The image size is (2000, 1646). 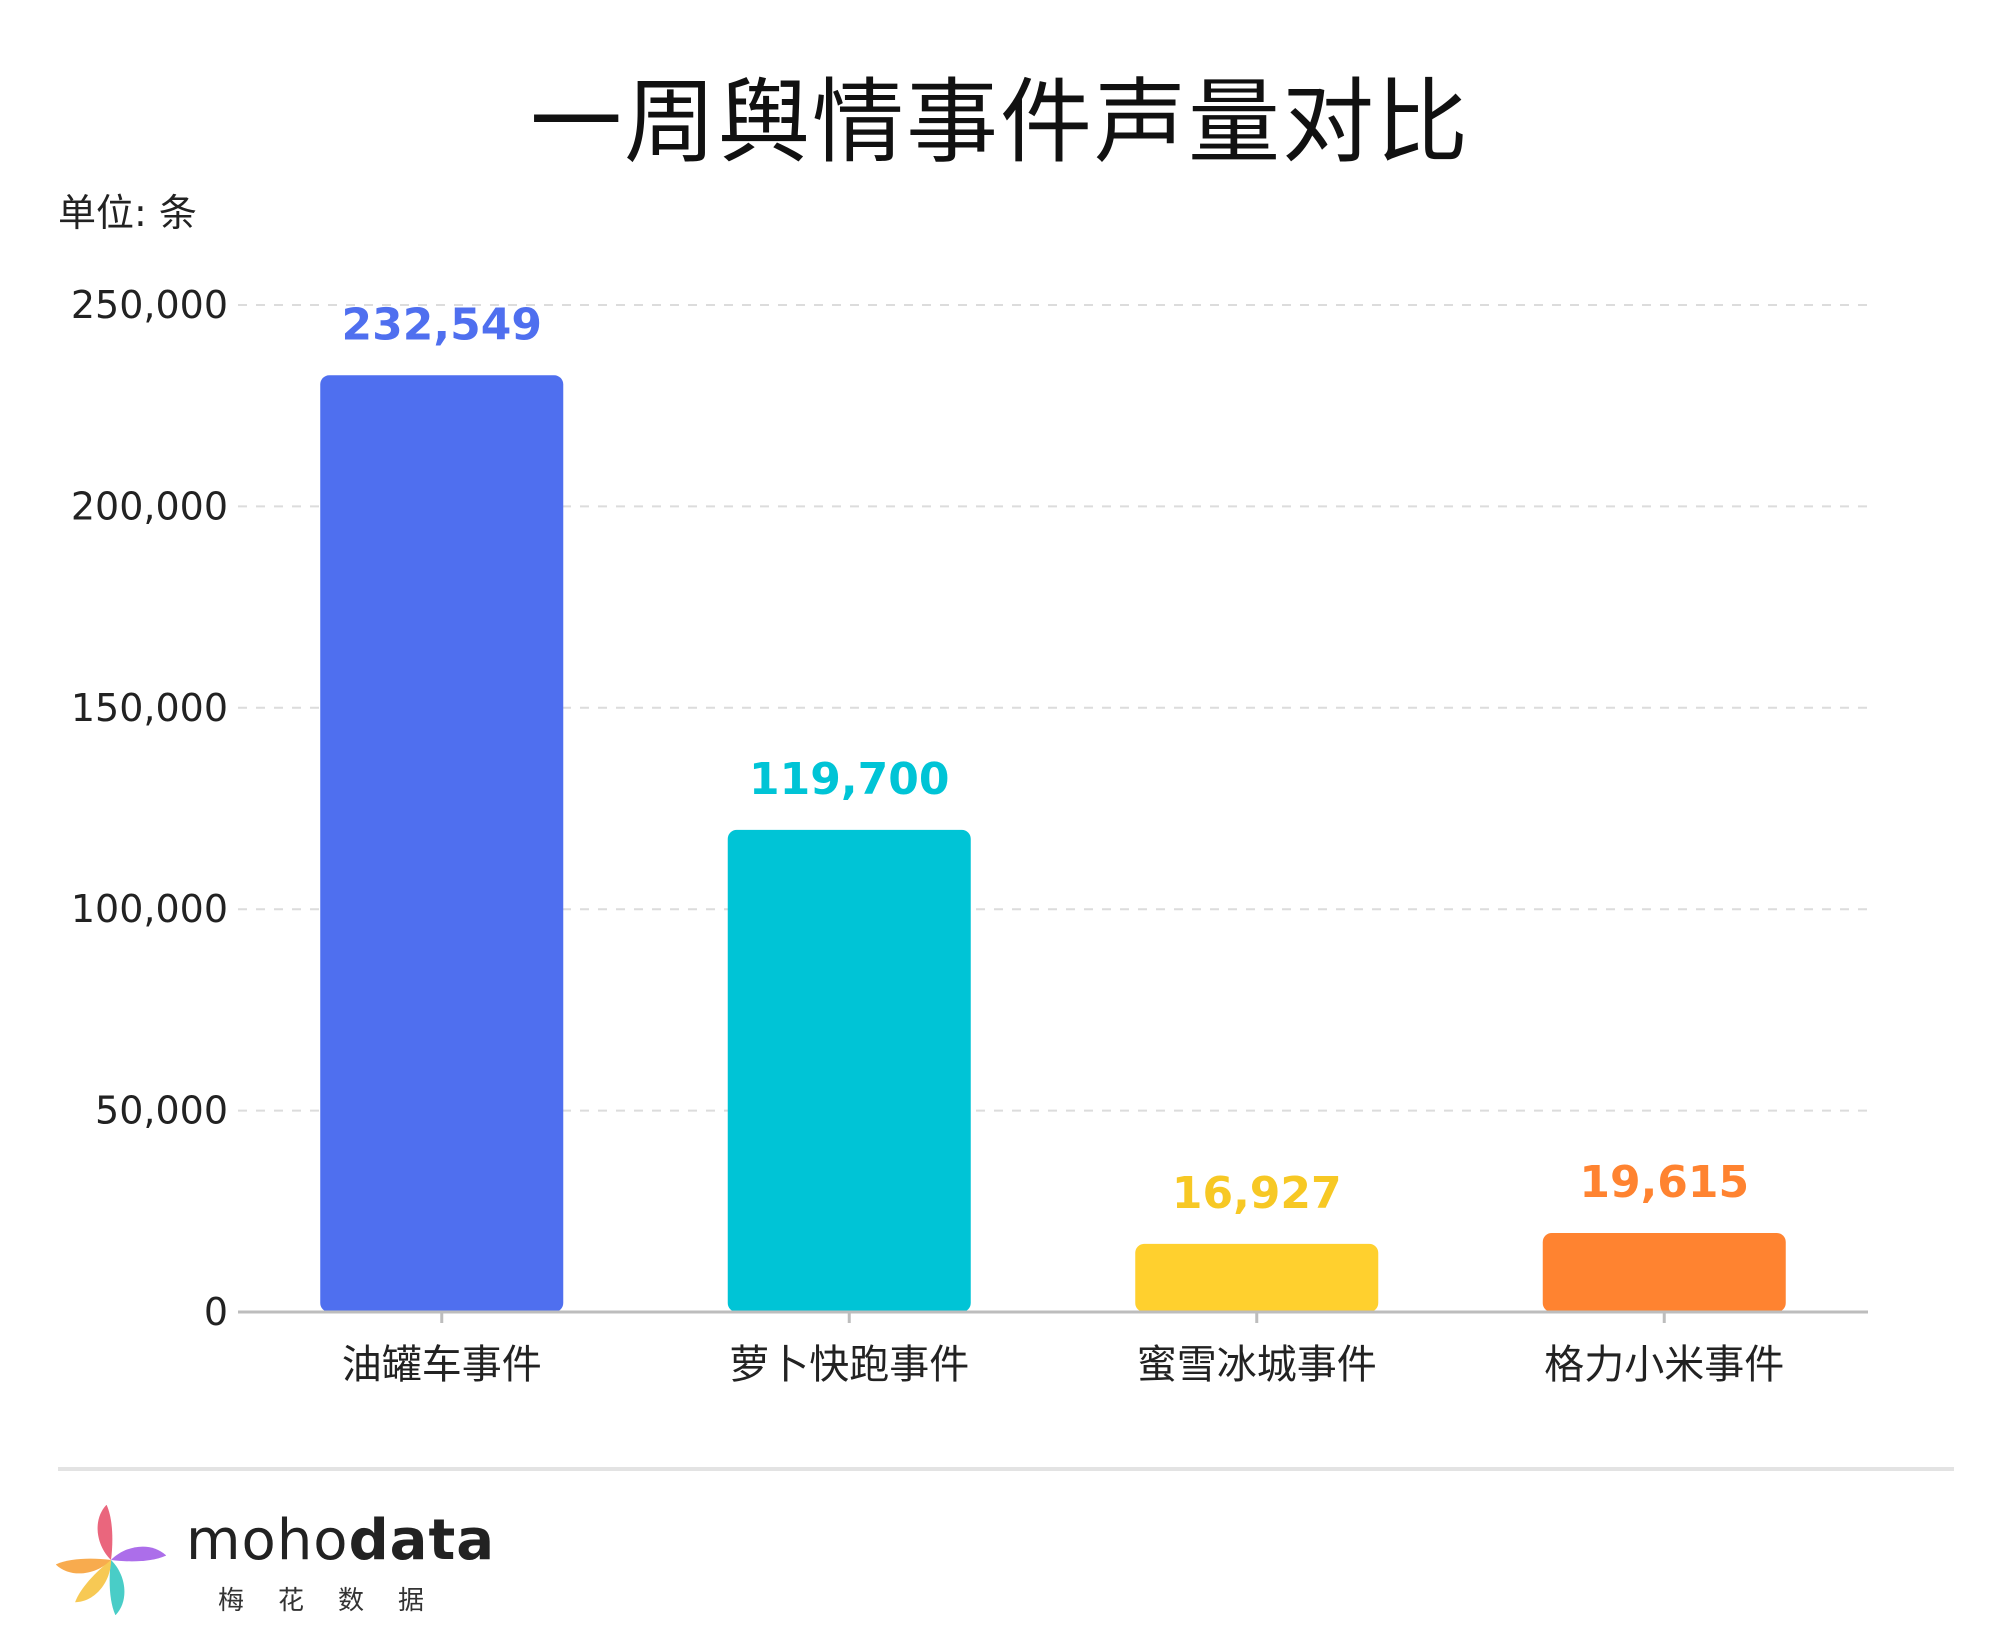 I want to click on data-label: 19,615, so click(x=1664, y=1182).